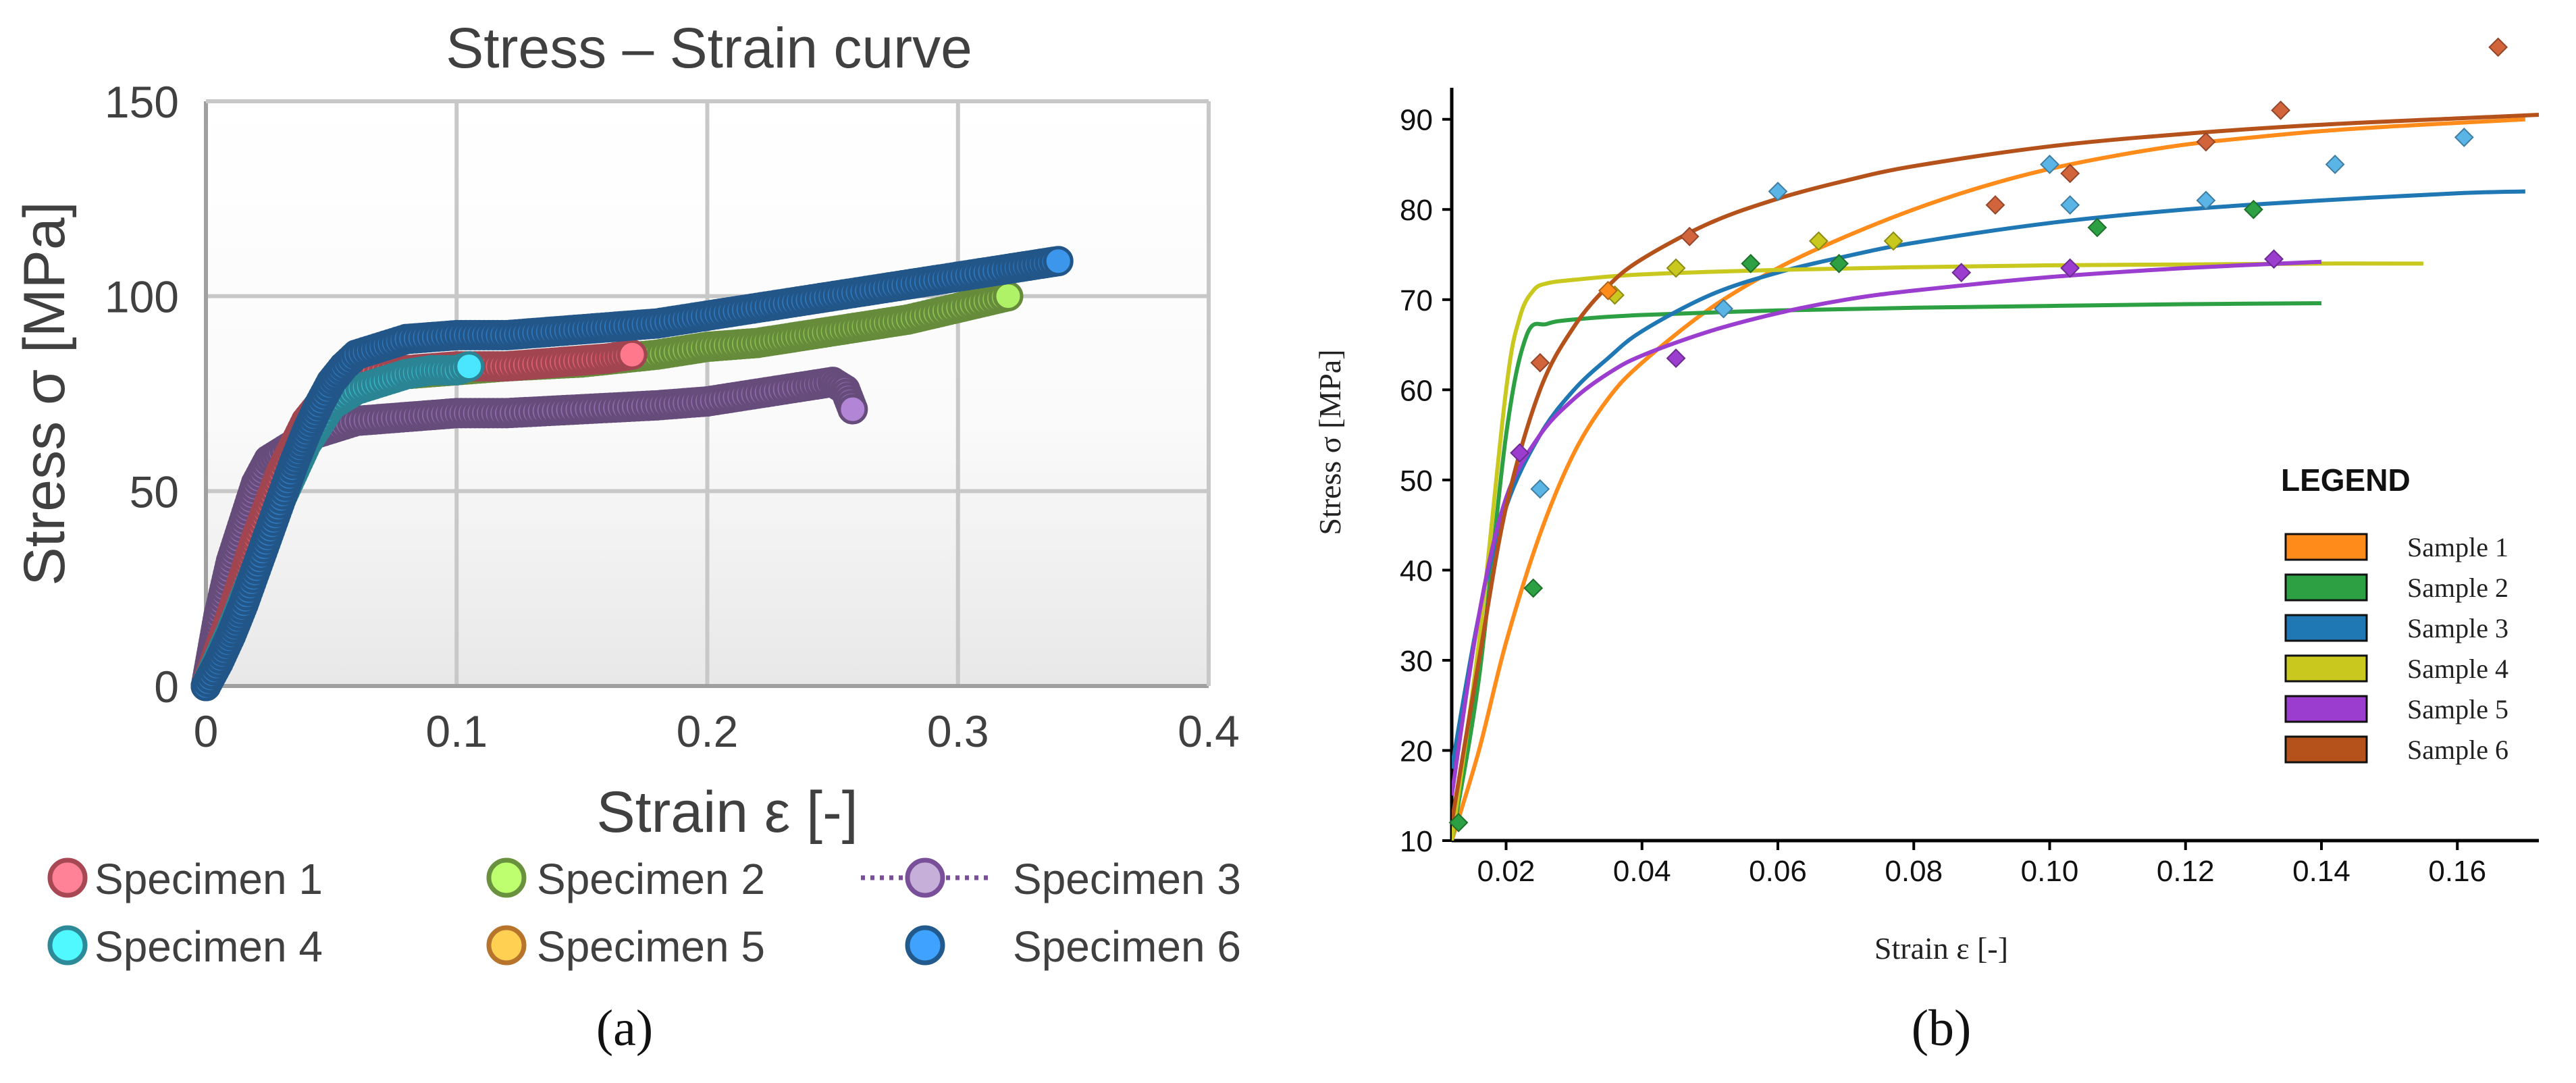 The image size is (2576, 1083). Describe the element at coordinates (2396, 669) in the screenshot. I see `legend-item-sample-4: Sample 4` at that location.